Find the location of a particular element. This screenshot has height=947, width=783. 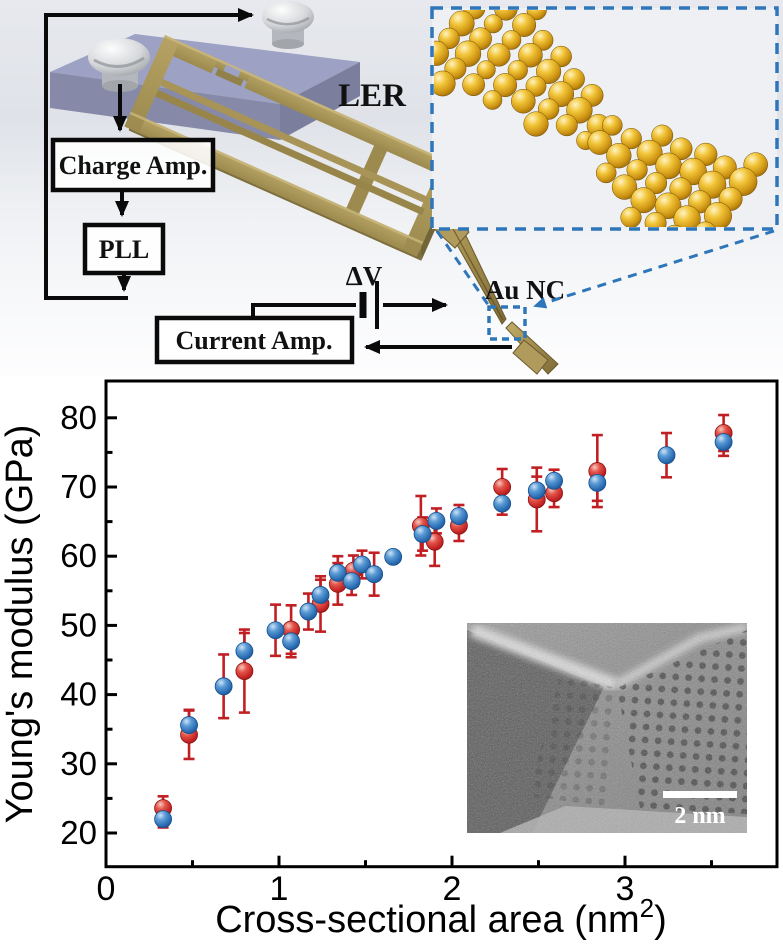

x-tick-label: 2 is located at coordinates (452, 889).